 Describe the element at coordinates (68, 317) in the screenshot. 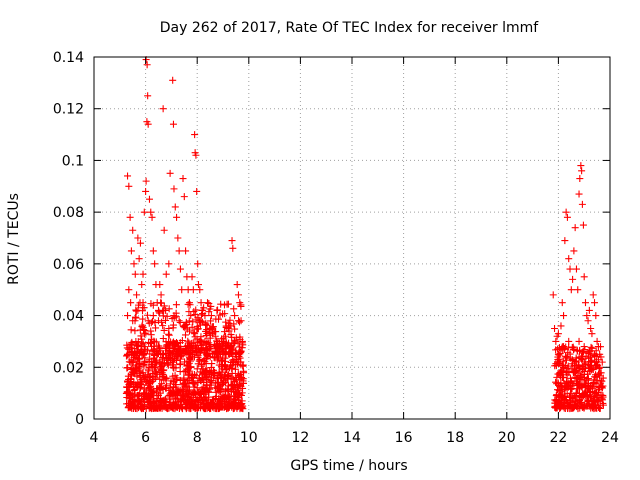

I see `y-tick-label: 0.04` at that location.